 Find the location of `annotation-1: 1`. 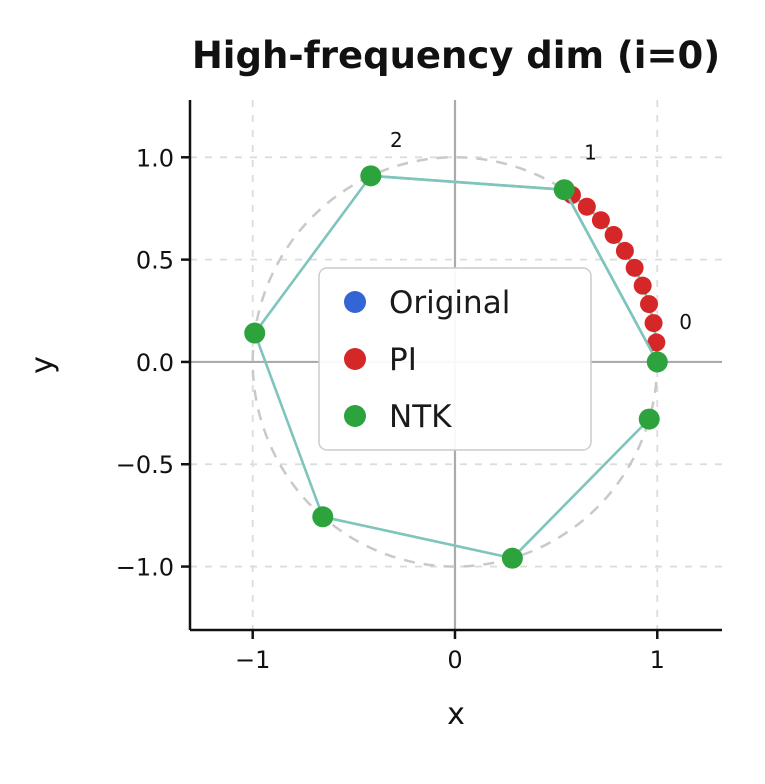

annotation-1: 1 is located at coordinates (590, 152).